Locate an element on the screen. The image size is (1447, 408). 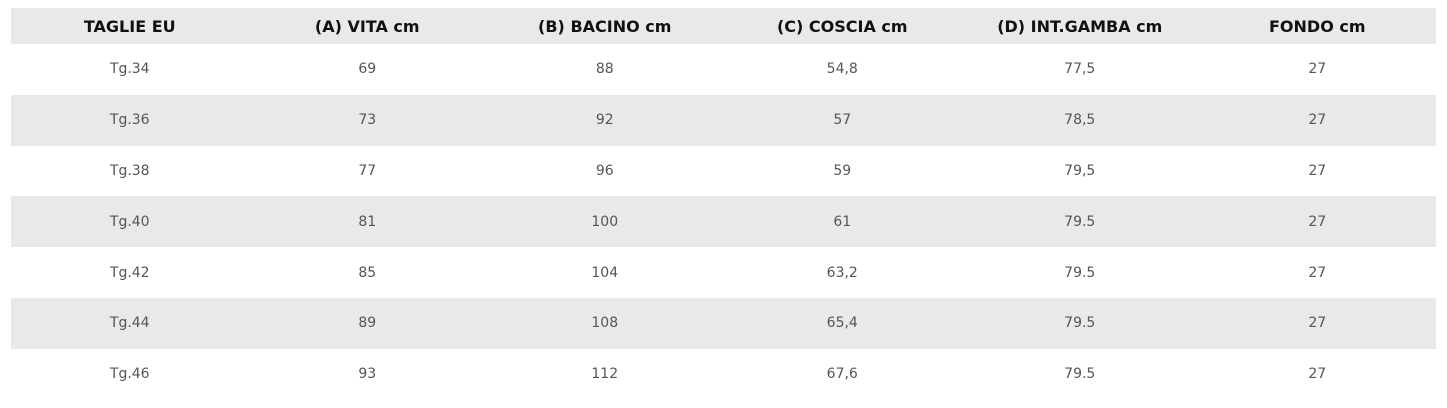
table-cell: 88 is located at coordinates (605, 69).